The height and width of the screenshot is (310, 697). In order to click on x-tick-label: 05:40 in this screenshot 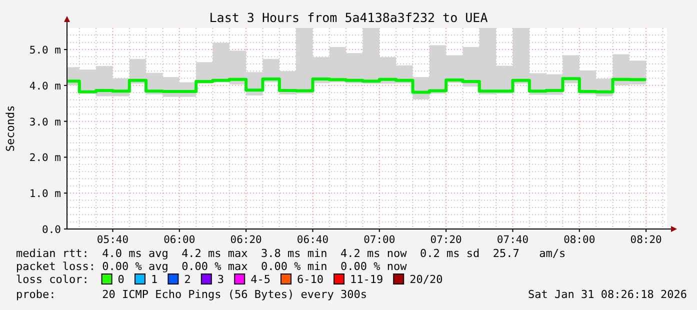, I will do `click(112, 240)`.